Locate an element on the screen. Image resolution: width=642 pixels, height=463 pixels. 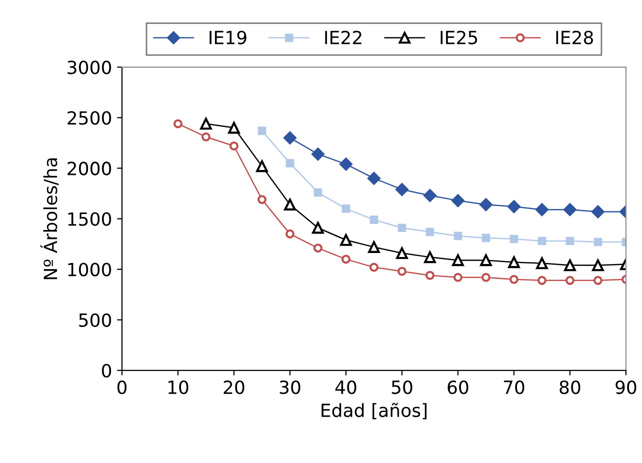
x-tick-label: 60 is located at coordinates (458, 387).